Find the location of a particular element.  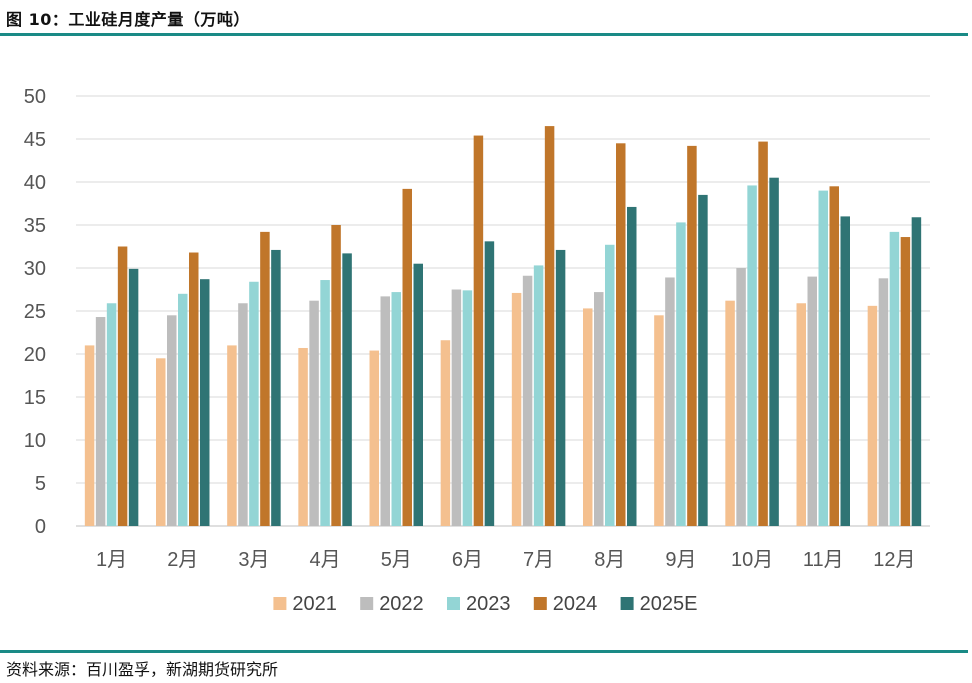

legend: 2021 2022 2023 2024 2025E is located at coordinates (485, 604).